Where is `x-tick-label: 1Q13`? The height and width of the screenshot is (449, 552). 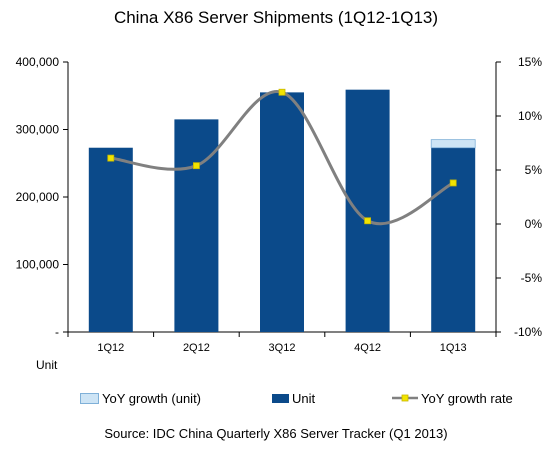 x-tick-label: 1Q13 is located at coordinates (453, 348).